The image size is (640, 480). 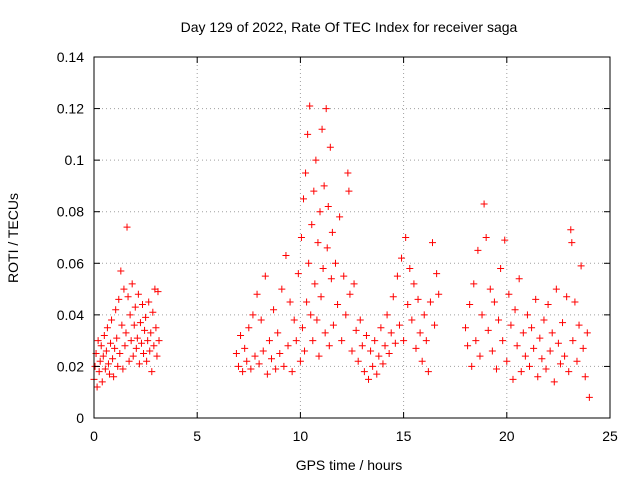 I want to click on x-tick-label: 25, so click(x=610, y=436).